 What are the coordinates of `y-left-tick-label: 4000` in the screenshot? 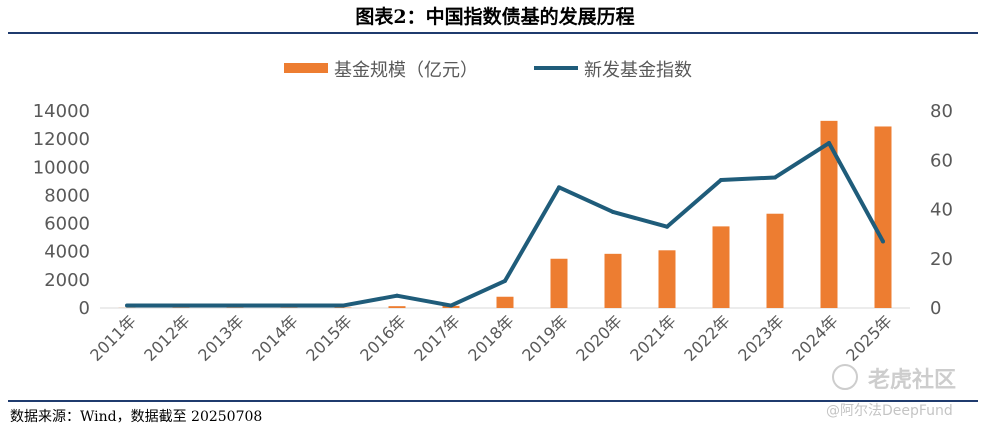 It's located at (67, 252).